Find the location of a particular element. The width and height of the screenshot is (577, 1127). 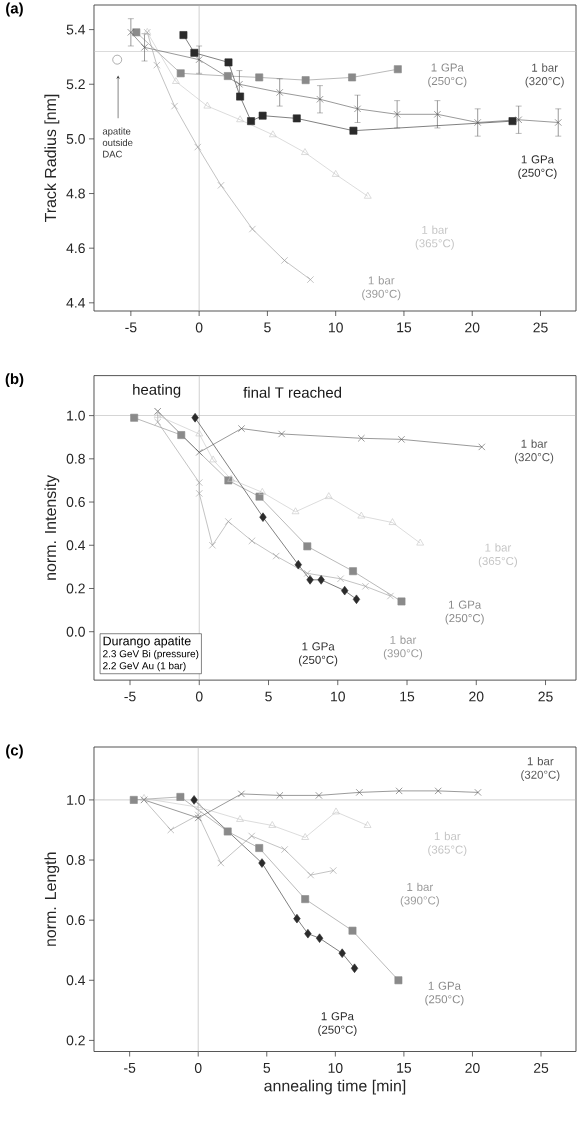

annotation: heating is located at coordinates (157, 390).